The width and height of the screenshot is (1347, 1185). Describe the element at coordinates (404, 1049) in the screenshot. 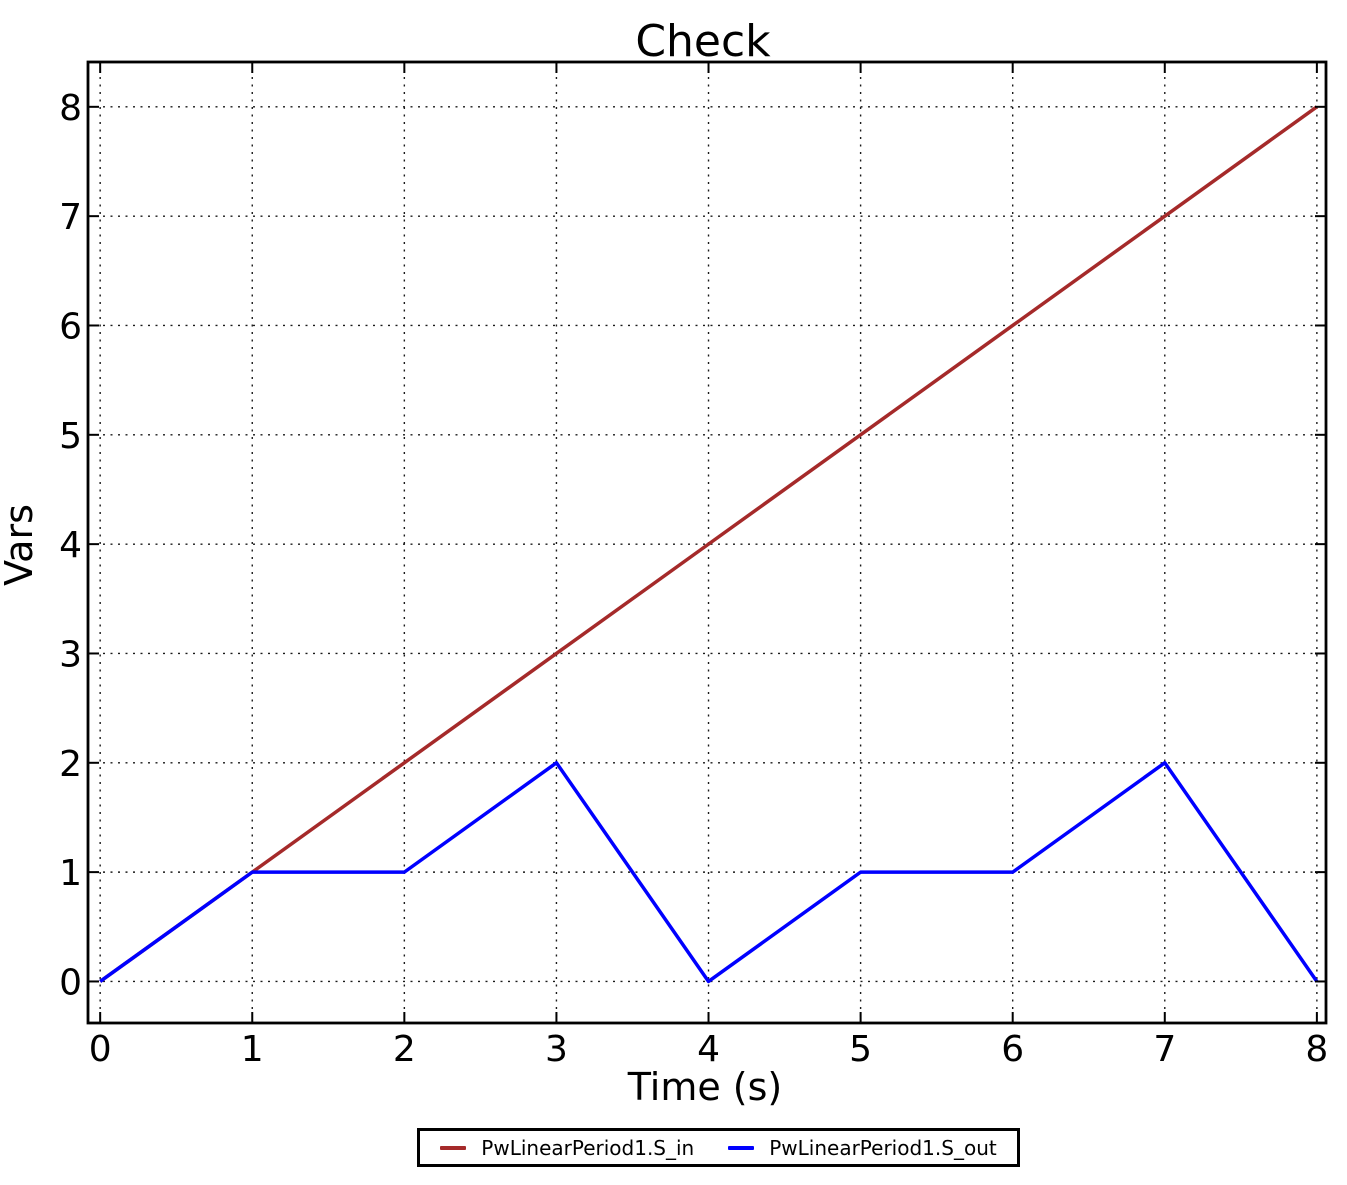

I see `x-tick-label: 2` at that location.